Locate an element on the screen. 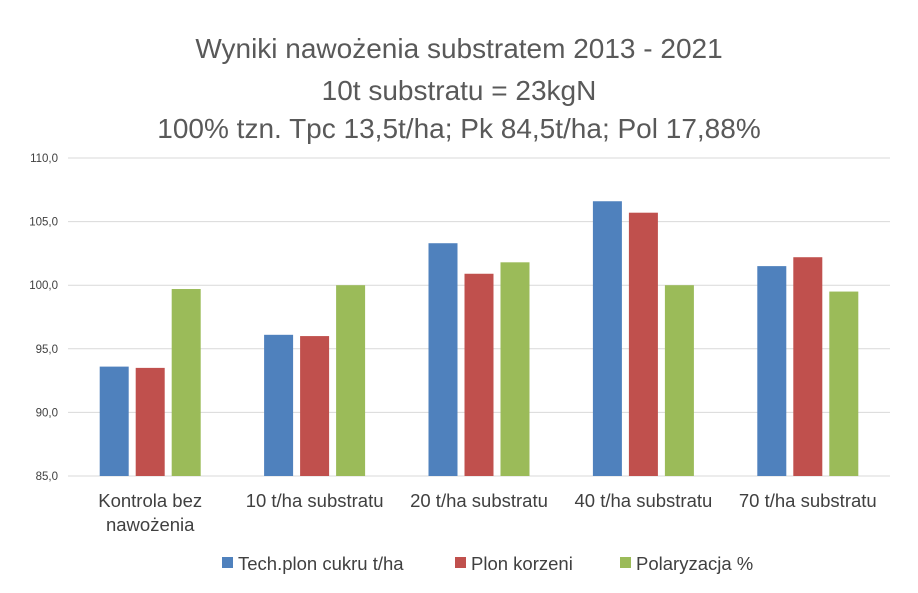 The width and height of the screenshot is (918, 593). legend-label: Plon korzeni is located at coordinates (522, 563).